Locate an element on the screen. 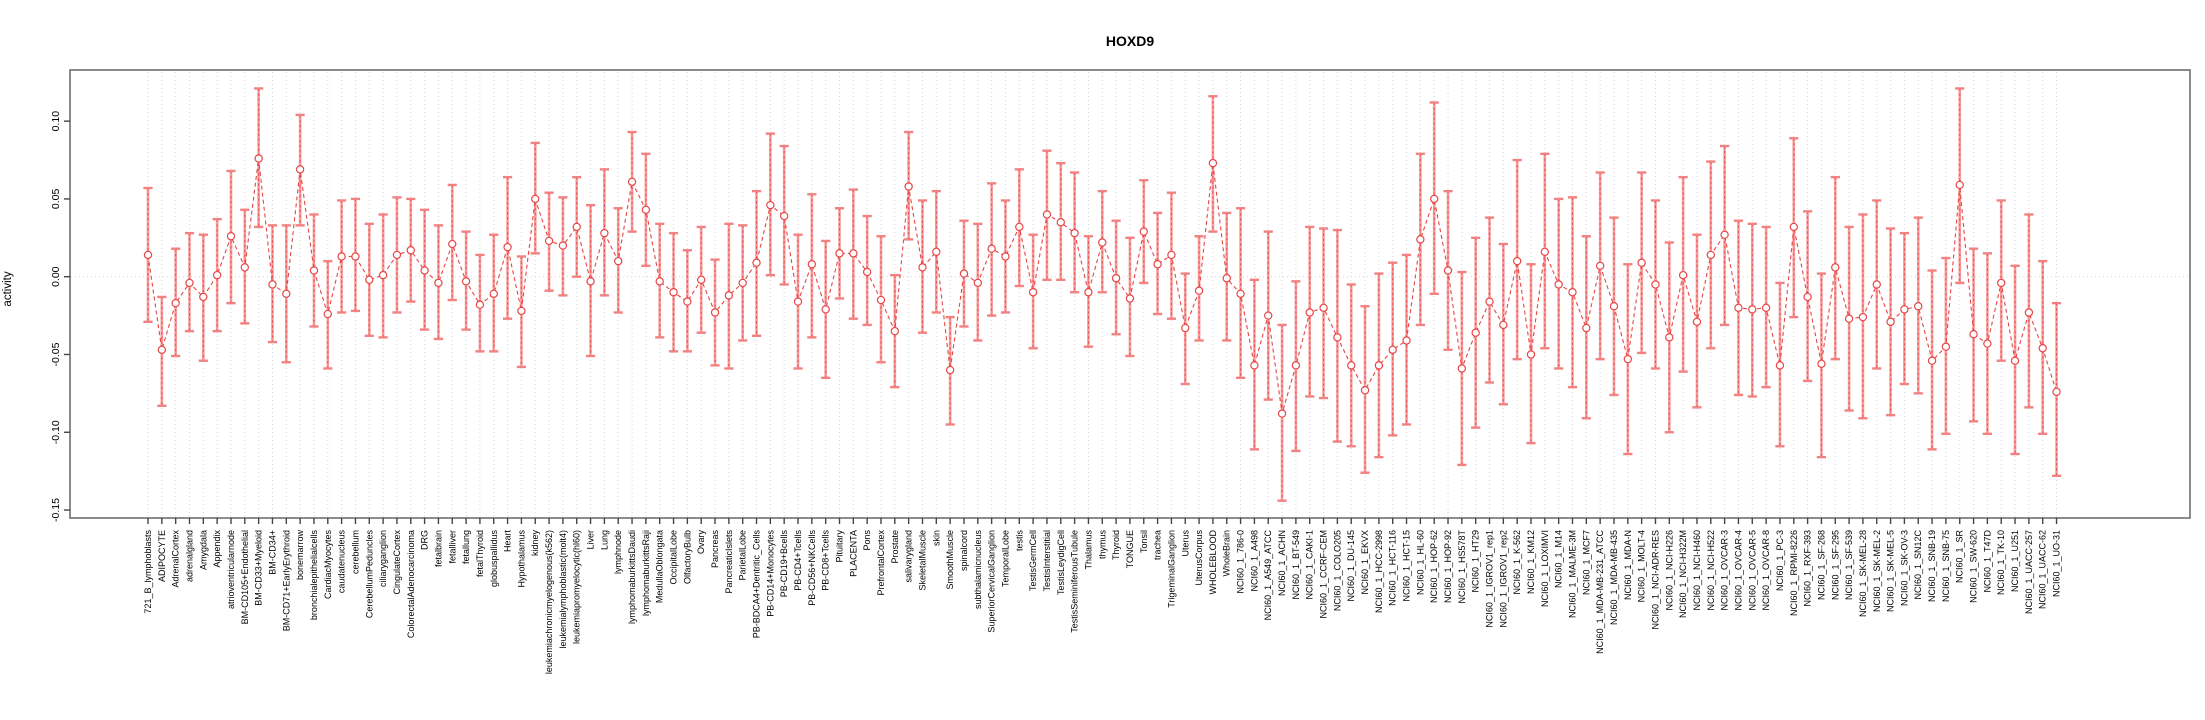 The image size is (2205, 720). svg-text: NCI60_1_SNB-19 is located at coordinates (1932, 566).